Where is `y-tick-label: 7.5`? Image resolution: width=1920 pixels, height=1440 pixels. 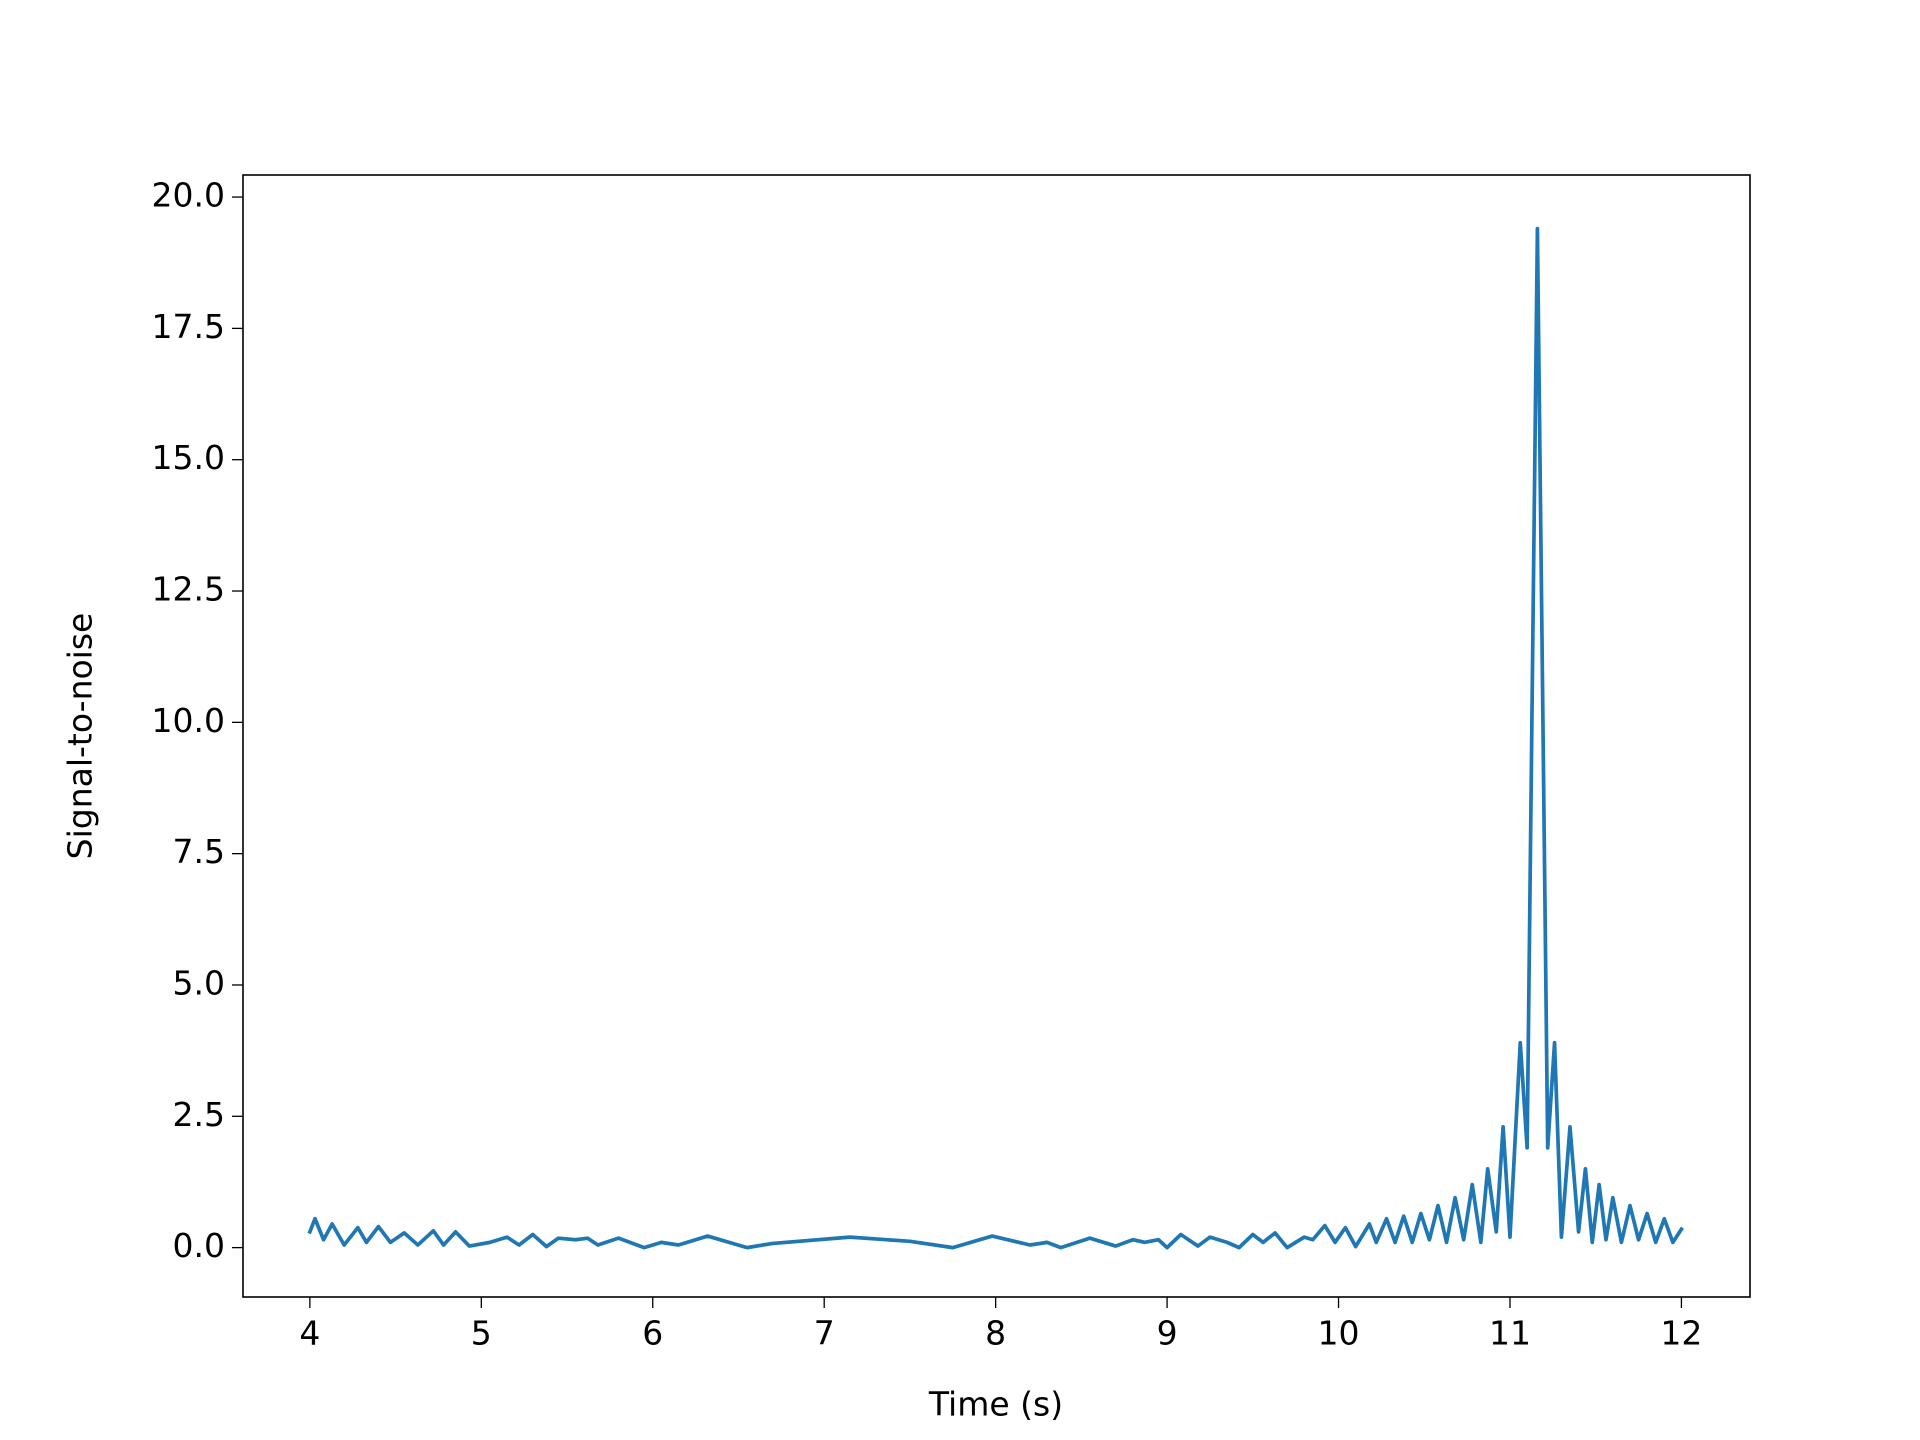
y-tick-label: 7.5 is located at coordinates (199, 851).